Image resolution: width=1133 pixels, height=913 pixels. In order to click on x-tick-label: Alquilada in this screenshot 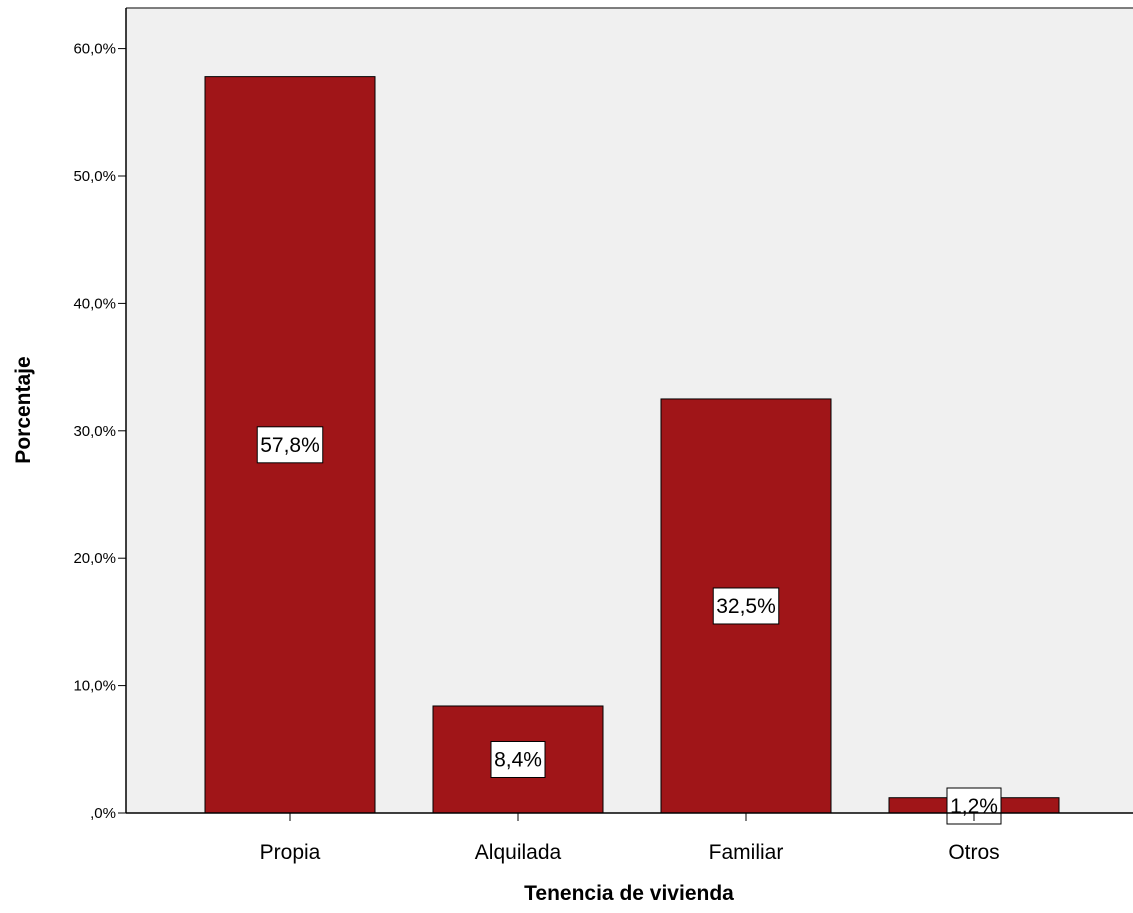, I will do `click(518, 852)`.